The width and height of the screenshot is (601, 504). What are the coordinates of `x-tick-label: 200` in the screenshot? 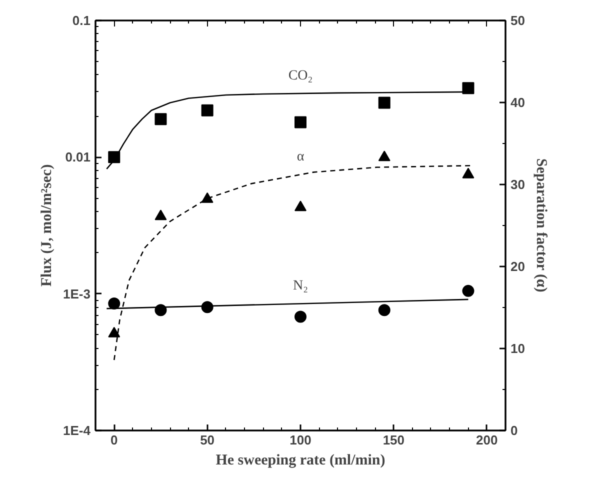 It's located at (487, 440).